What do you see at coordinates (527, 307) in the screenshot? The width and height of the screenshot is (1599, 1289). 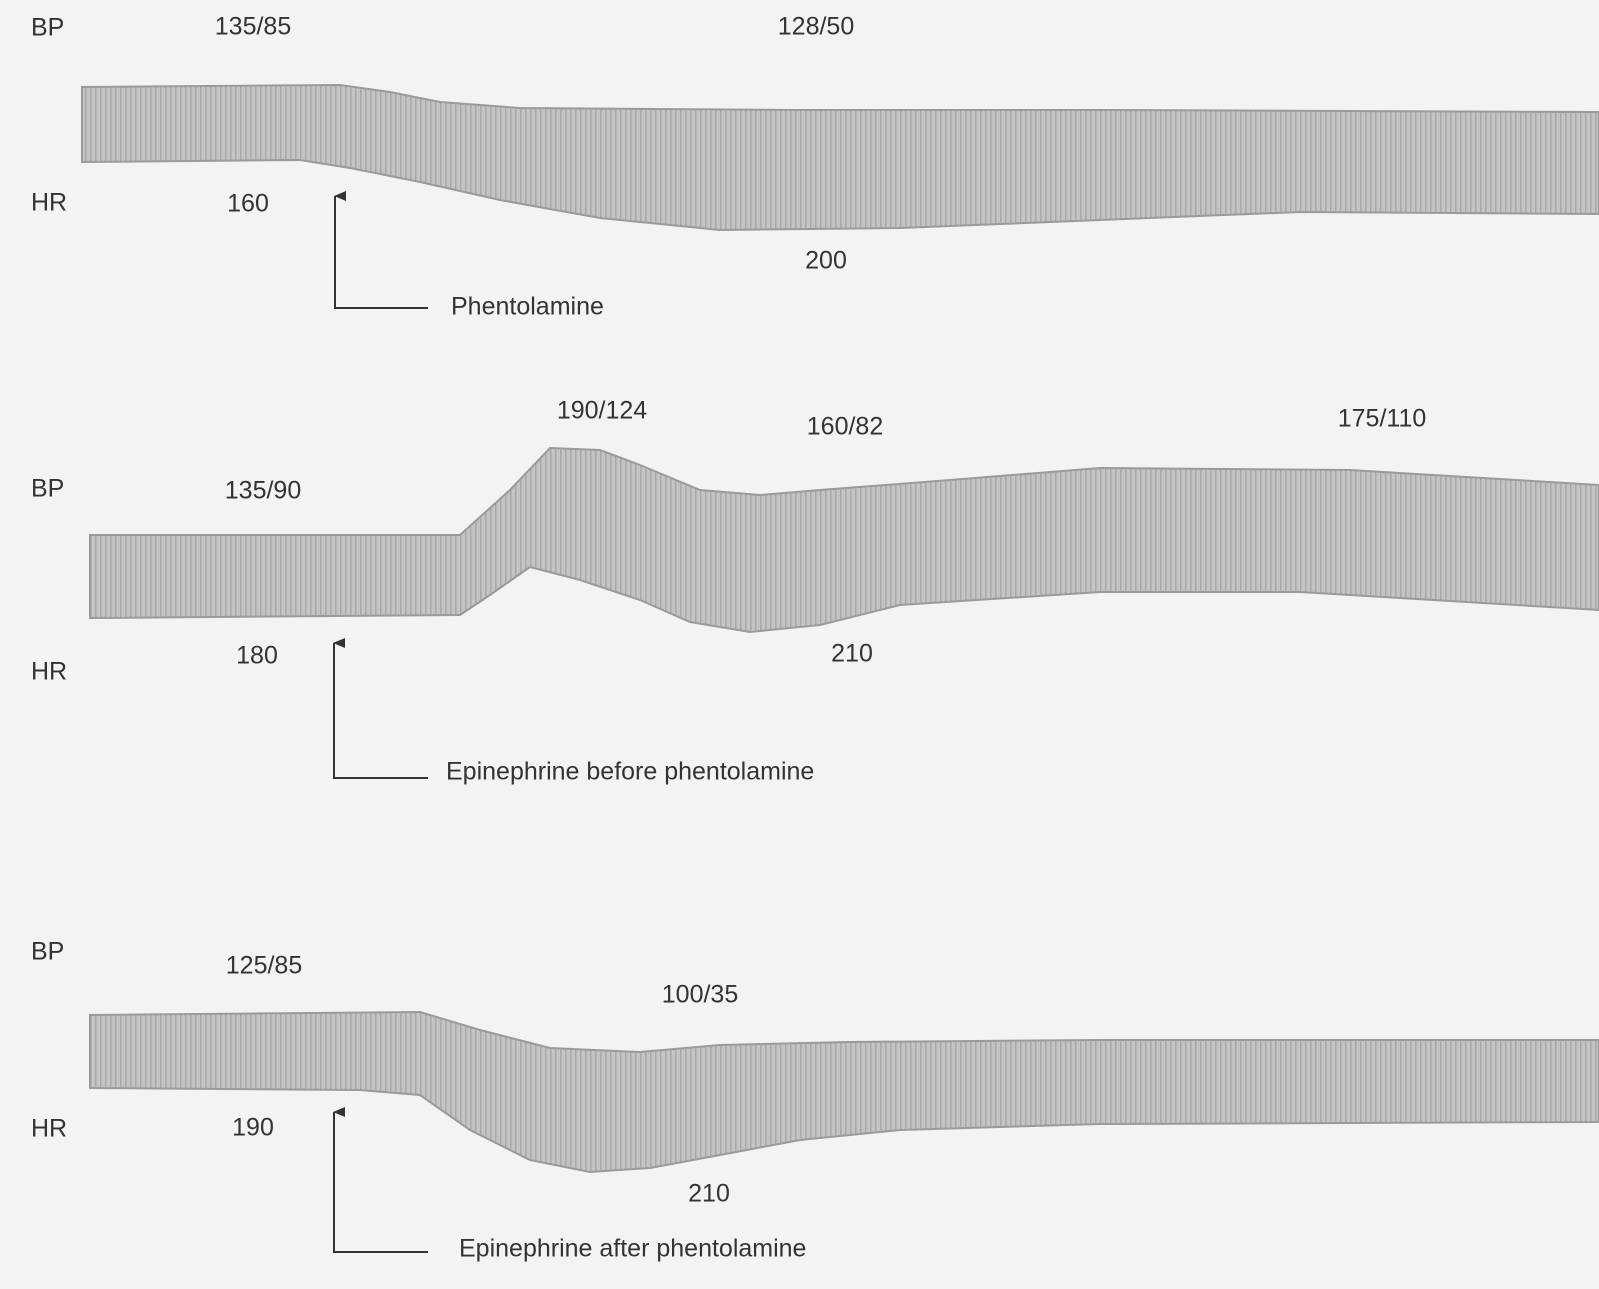 I see `drug-label: Phentolamine` at bounding box center [527, 307].